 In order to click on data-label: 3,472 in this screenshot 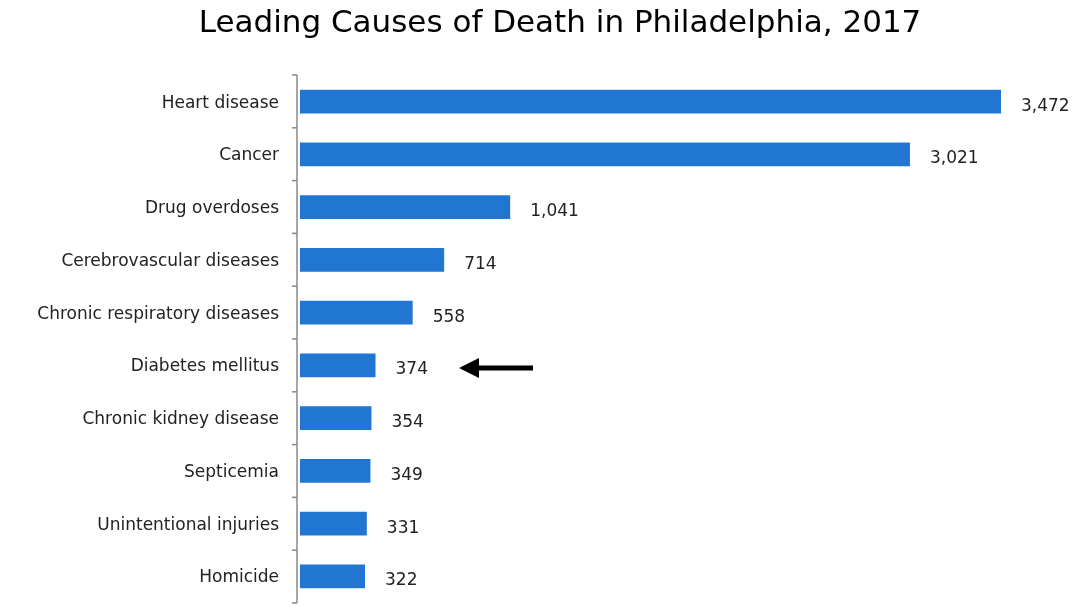, I will do `click(1045, 104)`.